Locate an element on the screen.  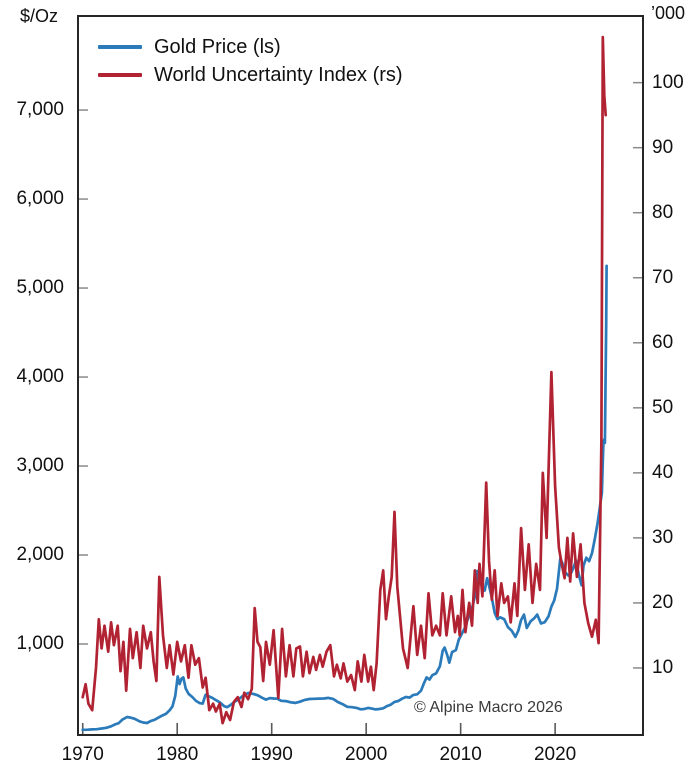
y-axis-right-tick-label: 100 is located at coordinates (668, 82).